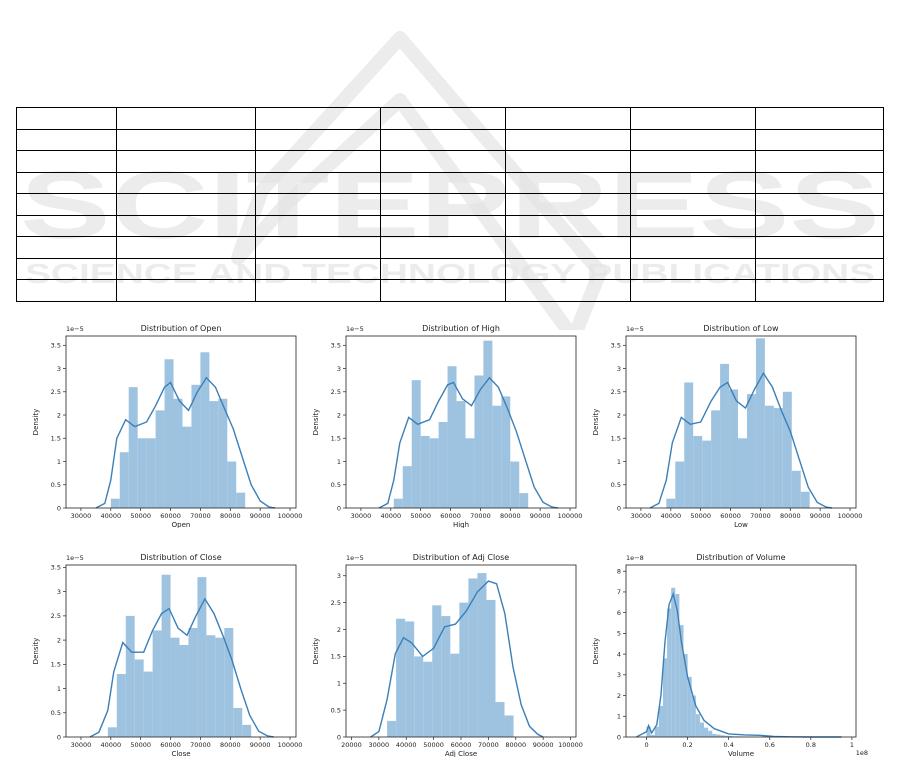 The image size is (901, 760). I want to click on x-axis-label: Volume, so click(741, 753).